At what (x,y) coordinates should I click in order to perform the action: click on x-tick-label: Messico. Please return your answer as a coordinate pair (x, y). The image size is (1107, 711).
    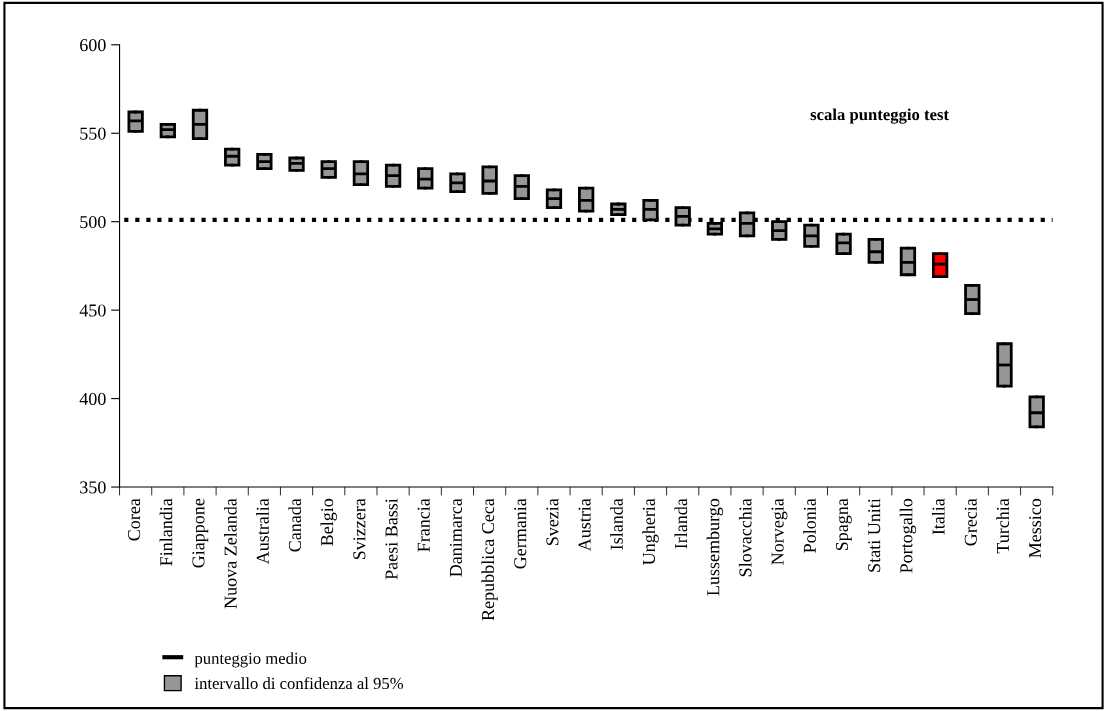
    Looking at the image, I should click on (1035, 528).